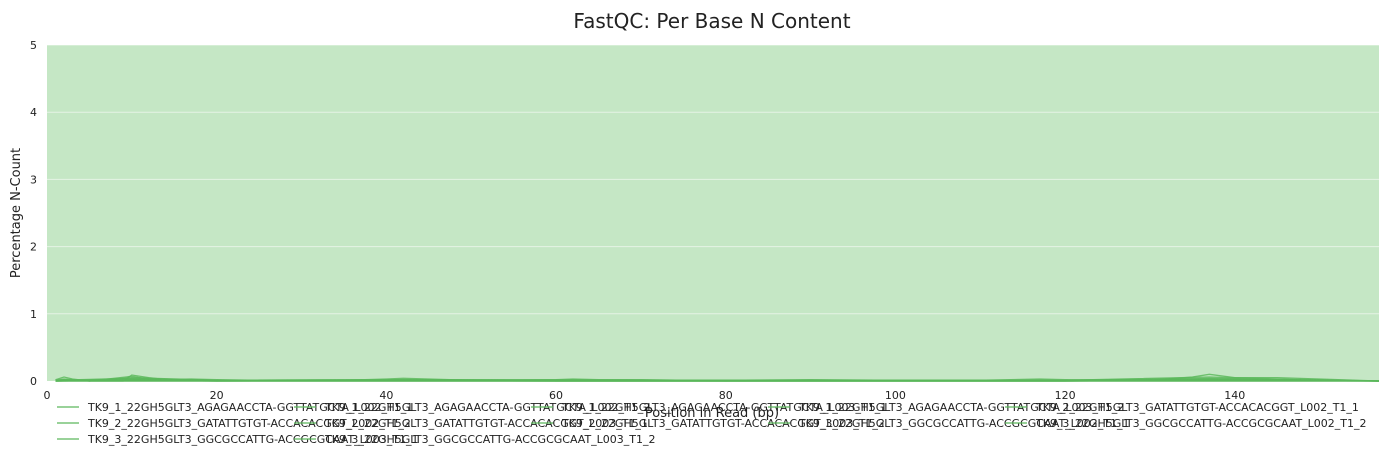  What do you see at coordinates (711, 21) in the screenshot?
I see `chart-title: FastQC: Per Base N Content` at bounding box center [711, 21].